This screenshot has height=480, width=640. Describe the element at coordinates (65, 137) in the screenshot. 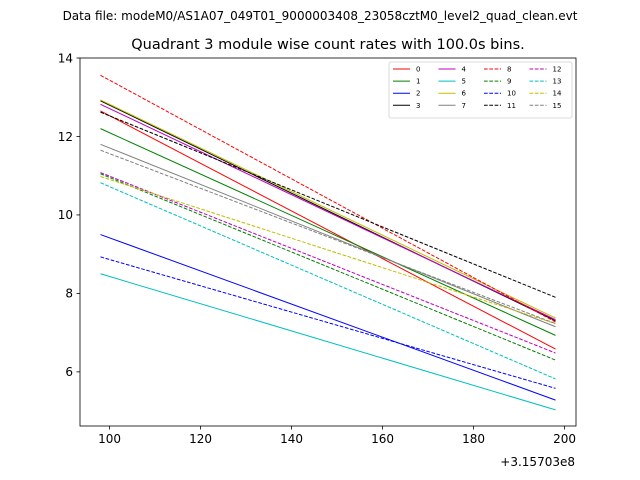

I see `y-tick-label: 12` at that location.